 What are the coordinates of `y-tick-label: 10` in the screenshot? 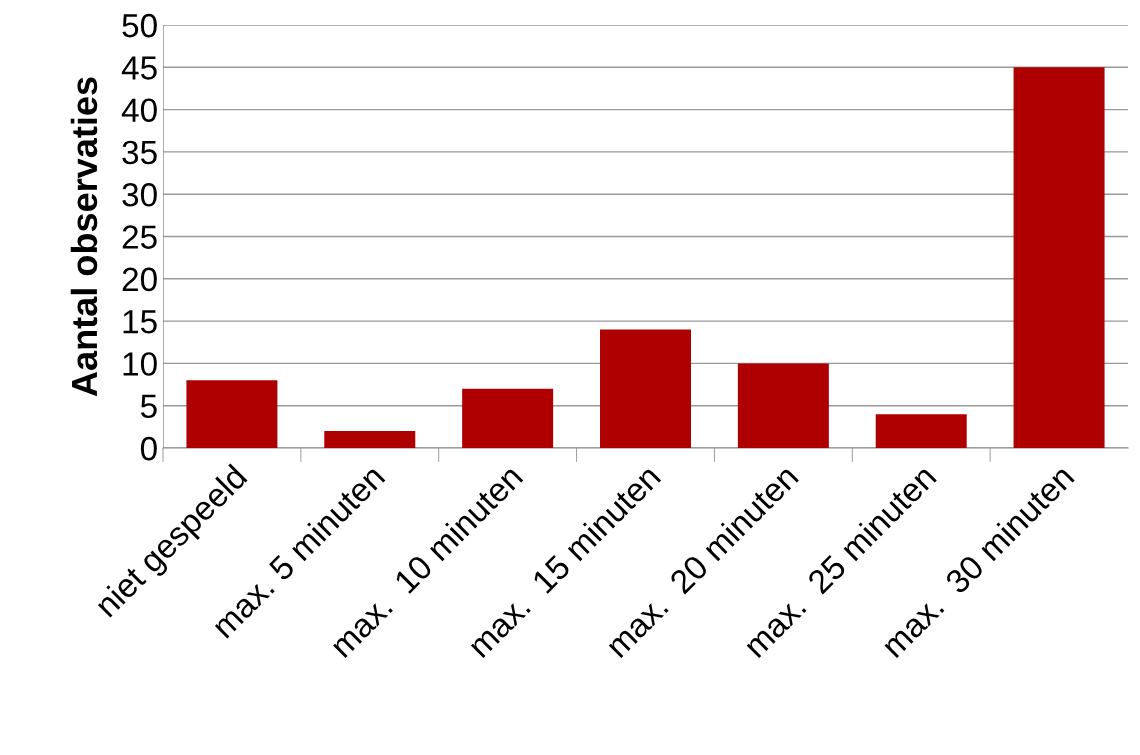 It's located at (140, 364).